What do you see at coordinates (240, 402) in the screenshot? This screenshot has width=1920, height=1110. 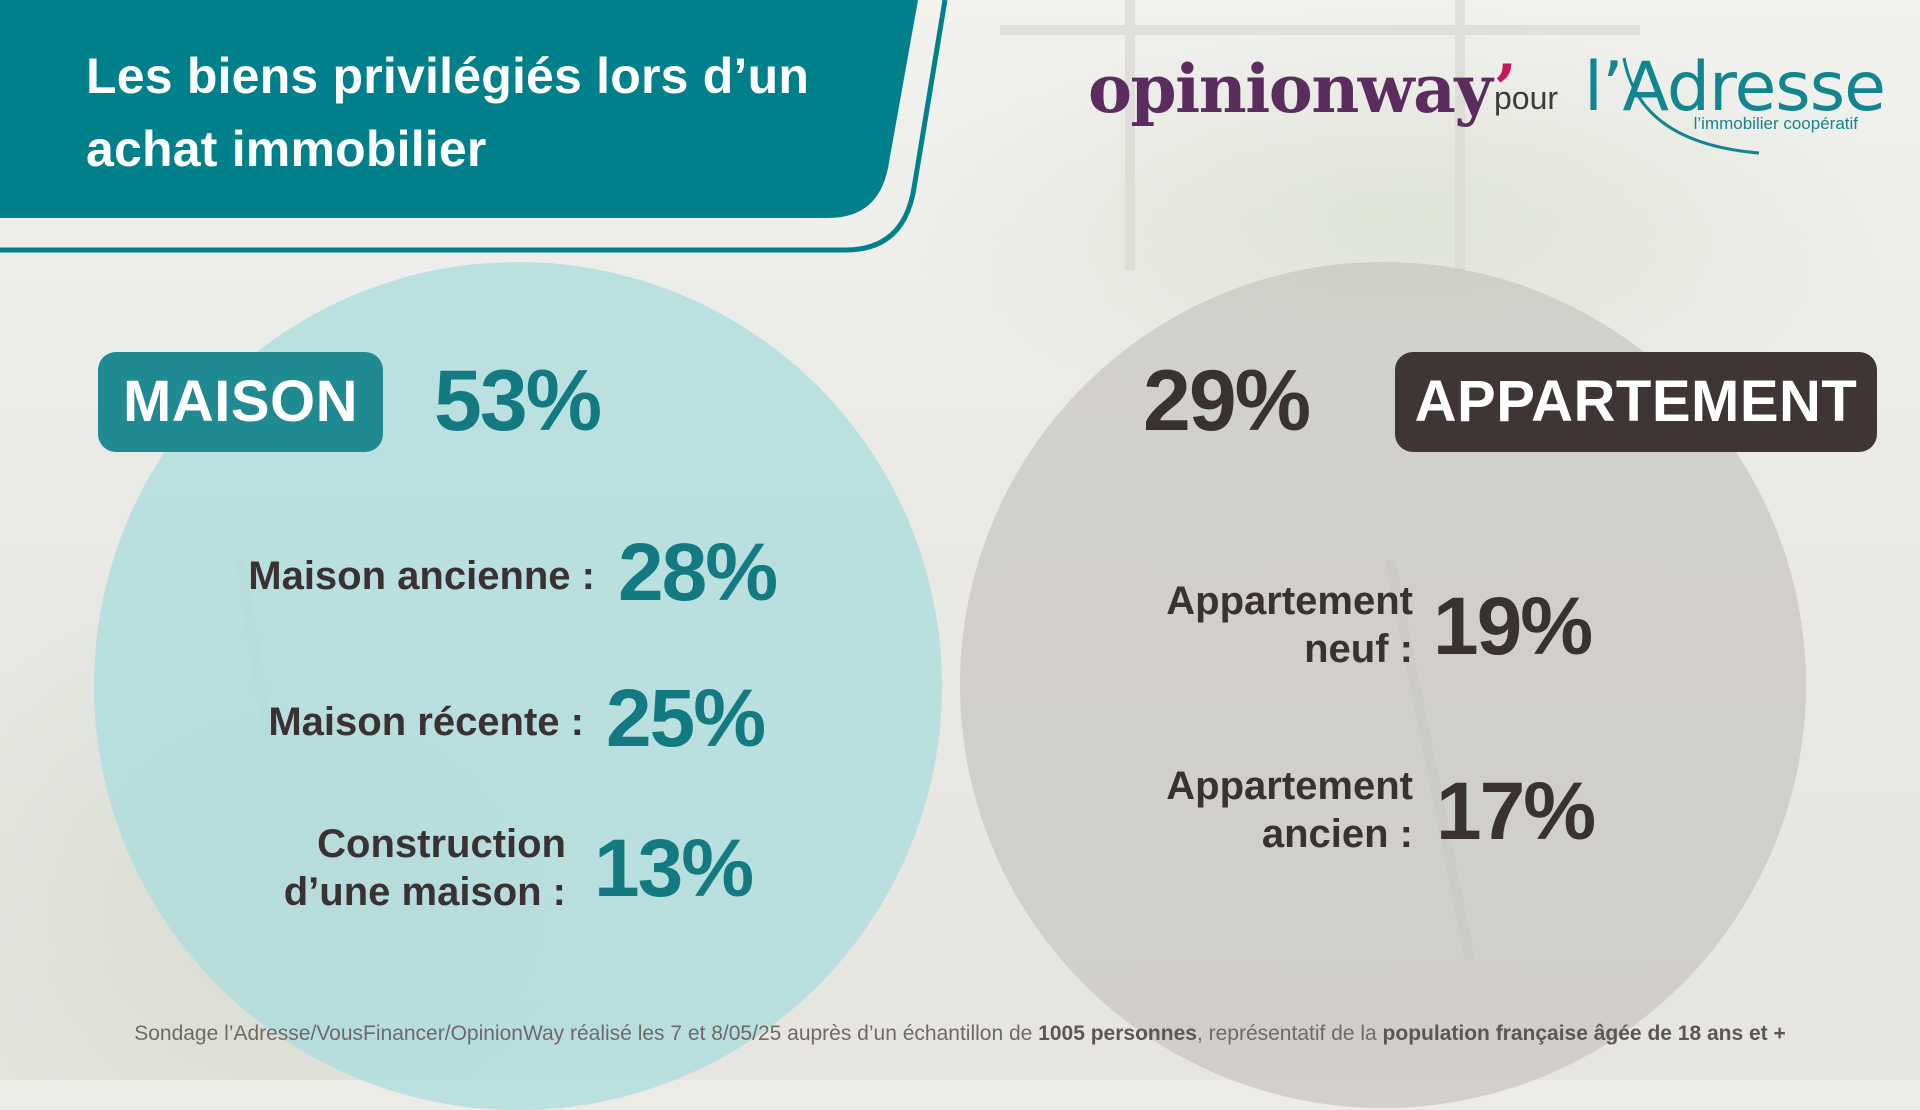 I see `maison-badge: MAISON` at bounding box center [240, 402].